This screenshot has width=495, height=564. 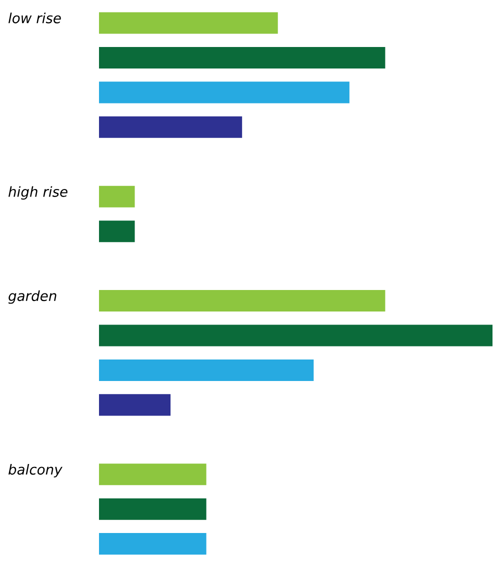 What do you see at coordinates (38, 193) in the screenshot?
I see `y-tick-label: high rise` at bounding box center [38, 193].